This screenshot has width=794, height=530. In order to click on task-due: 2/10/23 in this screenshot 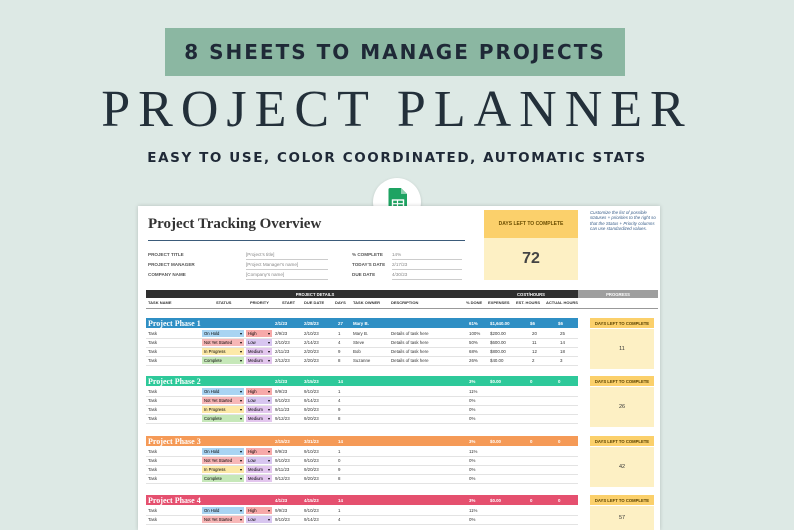, I will do `click(311, 333)`.